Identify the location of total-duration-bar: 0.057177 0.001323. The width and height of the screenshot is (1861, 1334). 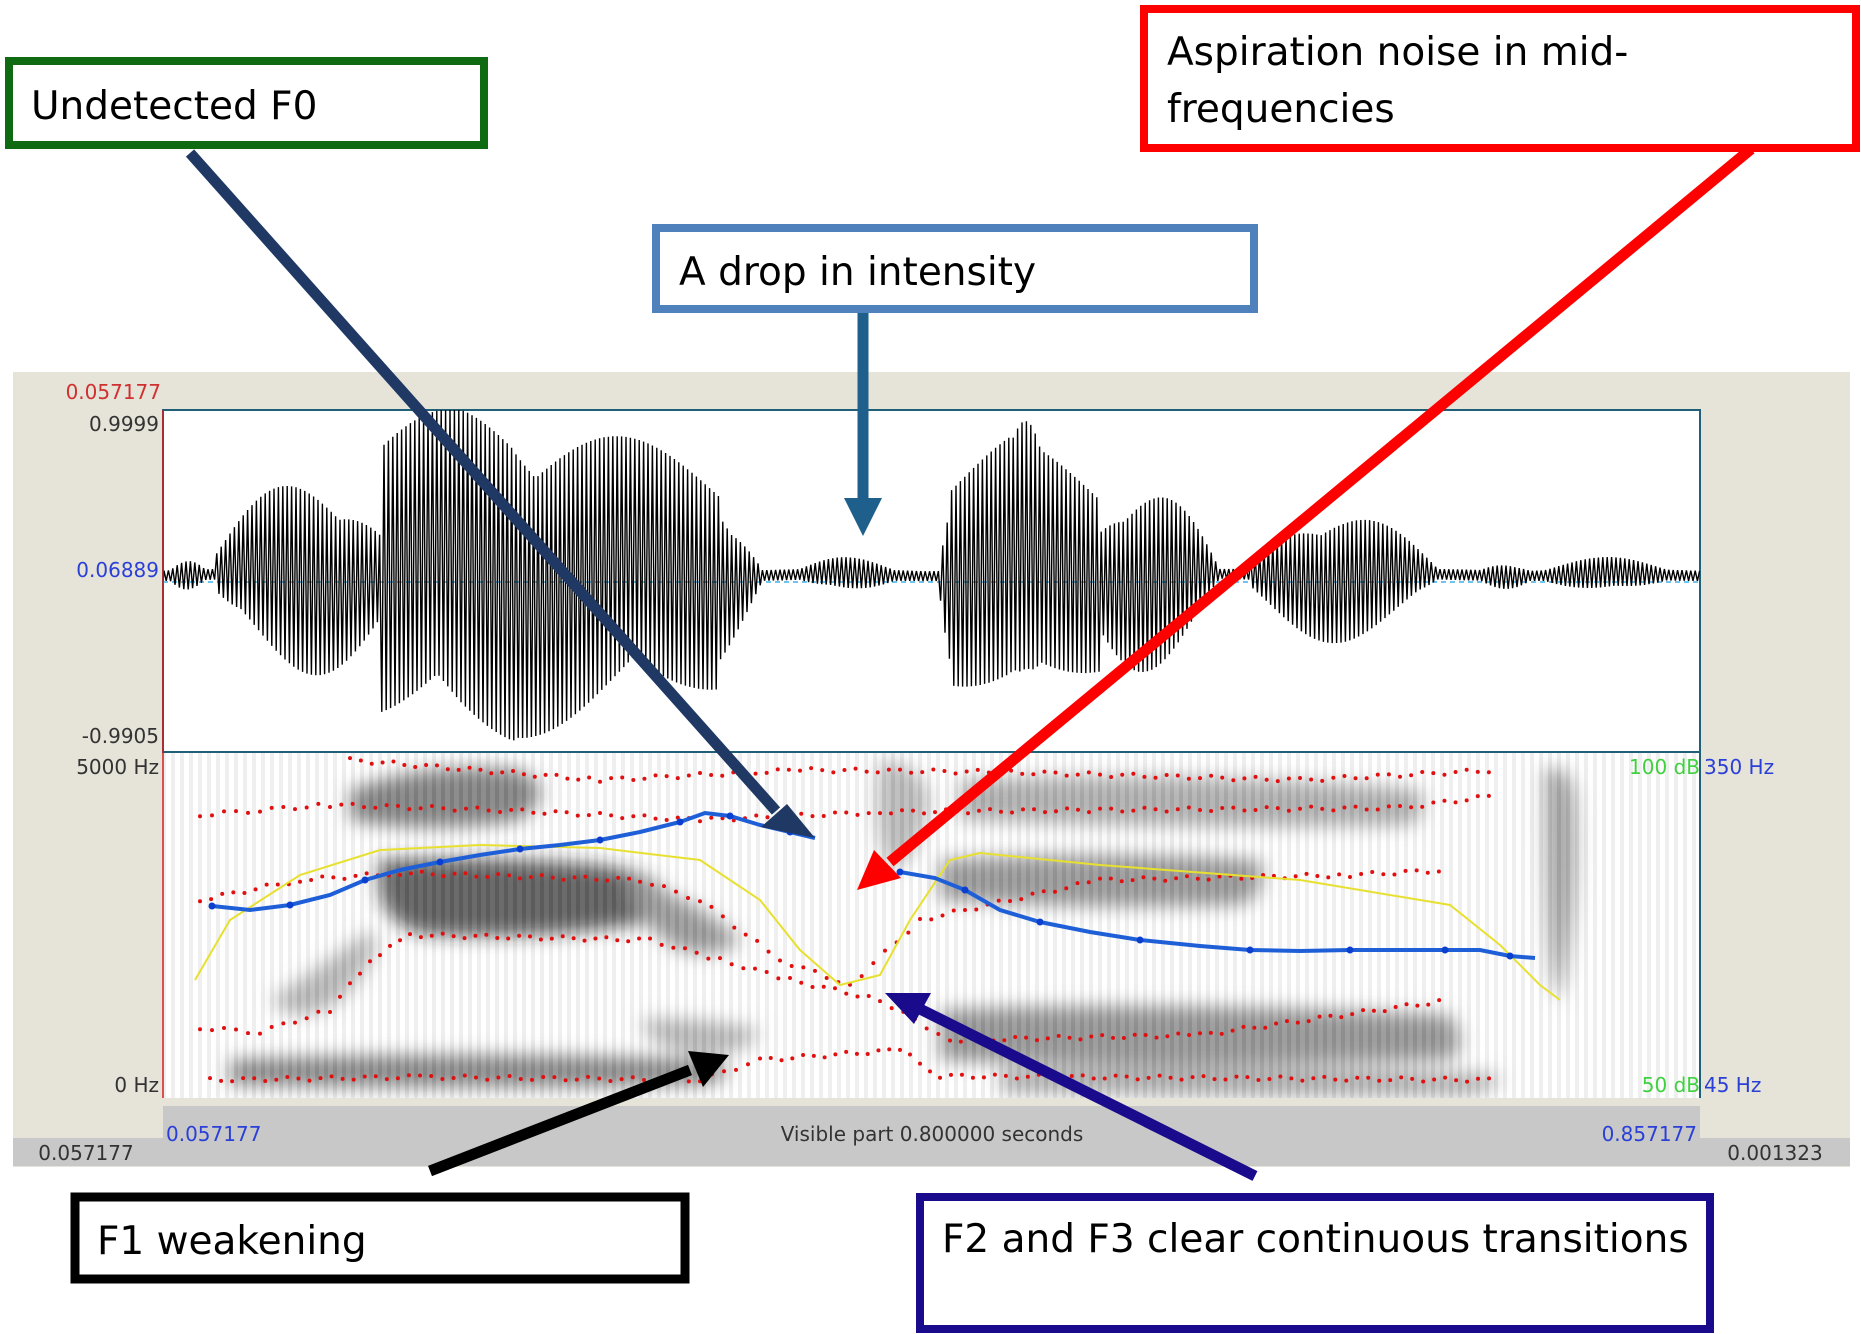
(931, 1152).